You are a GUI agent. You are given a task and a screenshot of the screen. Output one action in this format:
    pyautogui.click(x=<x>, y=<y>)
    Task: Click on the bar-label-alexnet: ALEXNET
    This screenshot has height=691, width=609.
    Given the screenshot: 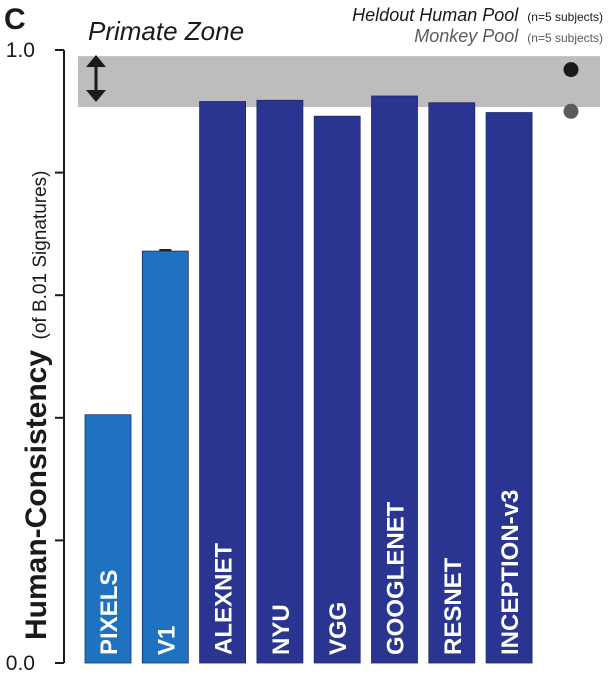 What is the action you would take?
    pyautogui.click(x=224, y=599)
    